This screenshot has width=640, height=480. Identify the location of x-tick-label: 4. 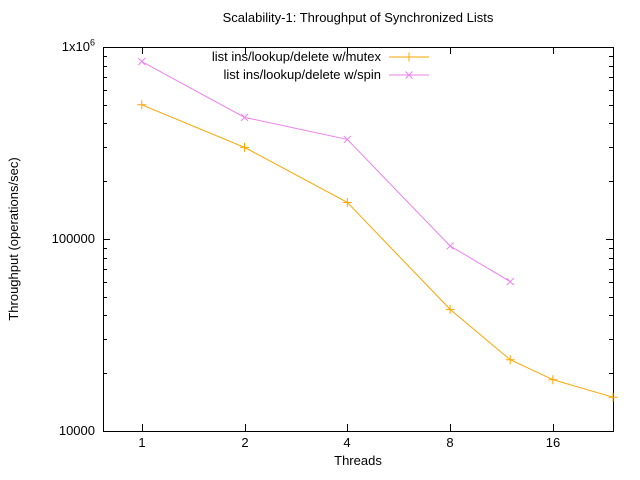
(347, 442).